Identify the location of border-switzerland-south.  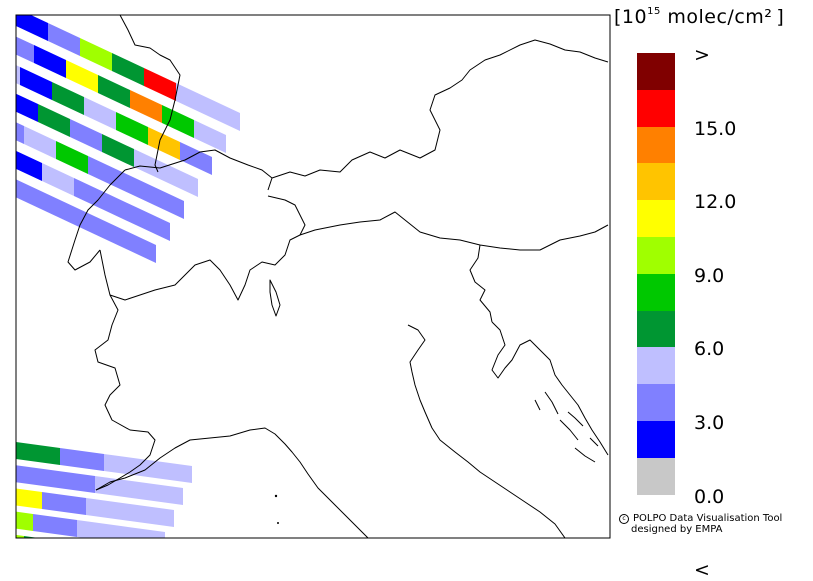
(202, 248).